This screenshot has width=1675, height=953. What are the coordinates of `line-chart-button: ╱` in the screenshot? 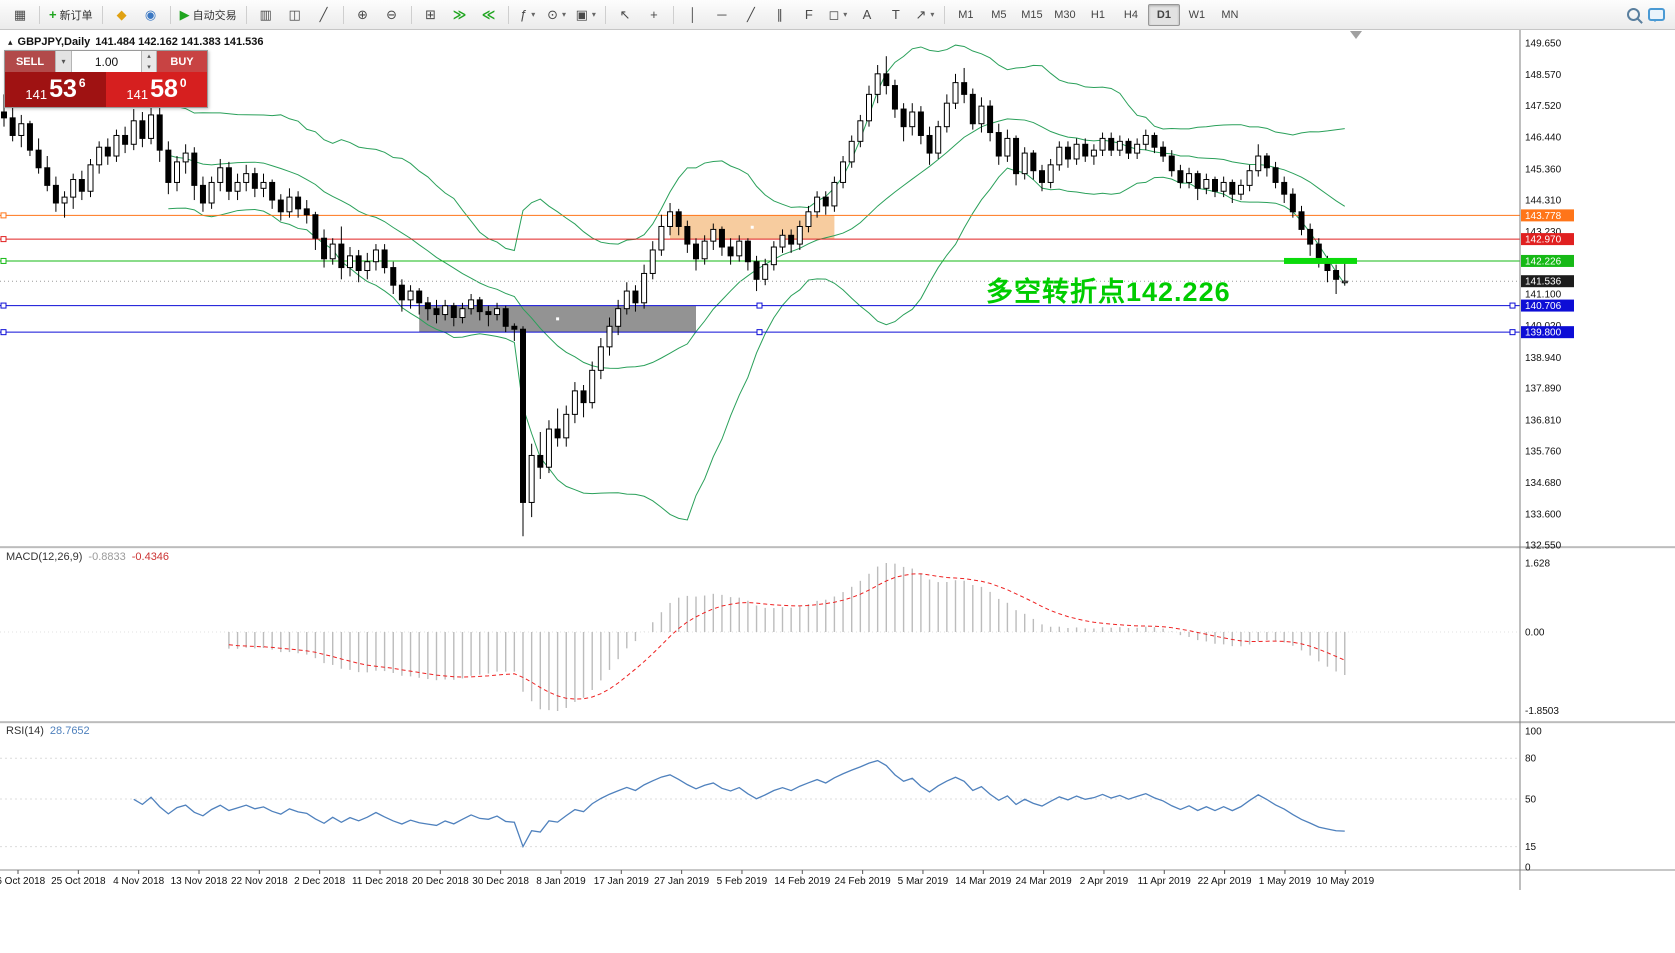 It's located at (324, 15).